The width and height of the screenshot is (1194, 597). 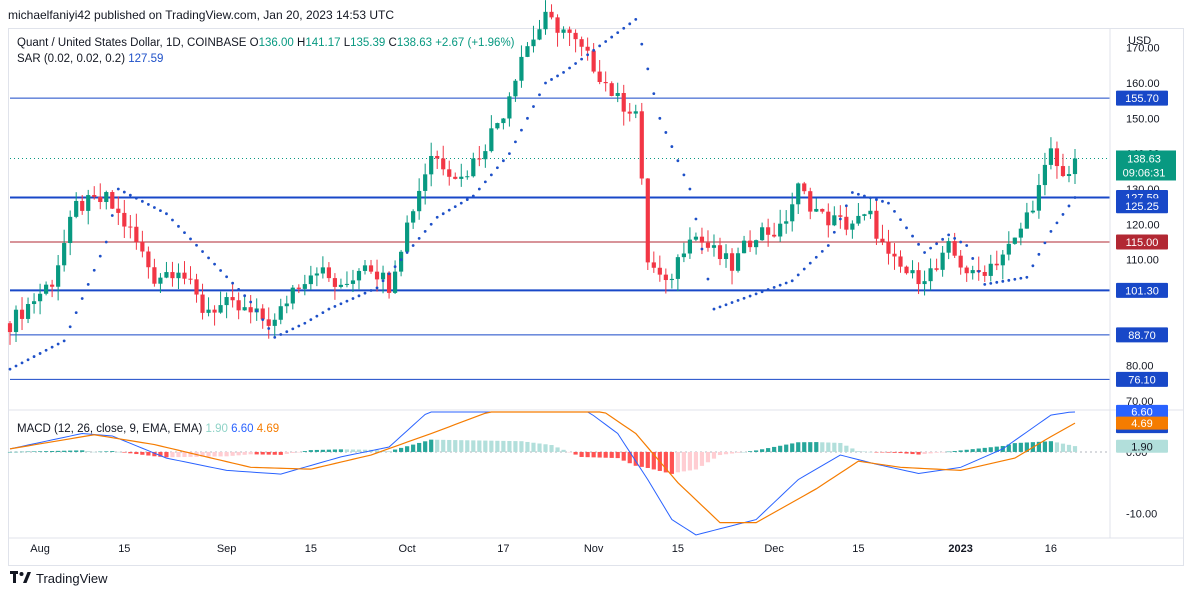 What do you see at coordinates (594, 549) in the screenshot?
I see `time-tick-label: Nov` at bounding box center [594, 549].